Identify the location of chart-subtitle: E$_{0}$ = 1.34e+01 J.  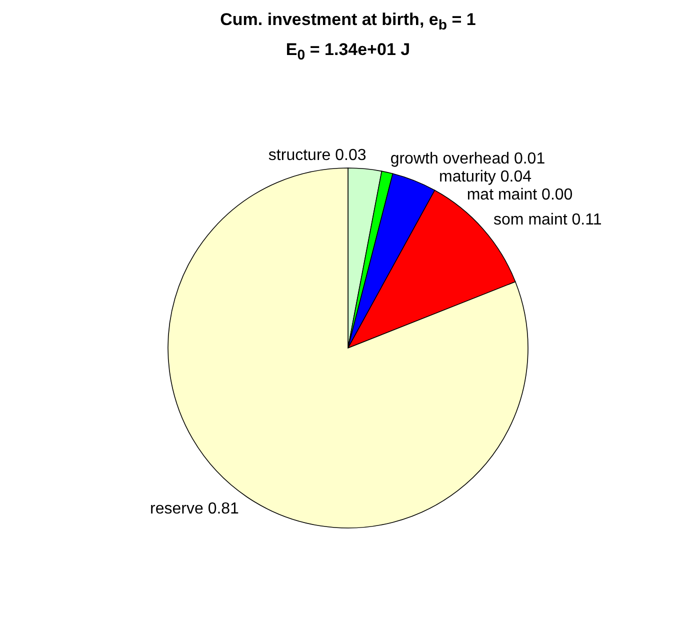
(348, 53).